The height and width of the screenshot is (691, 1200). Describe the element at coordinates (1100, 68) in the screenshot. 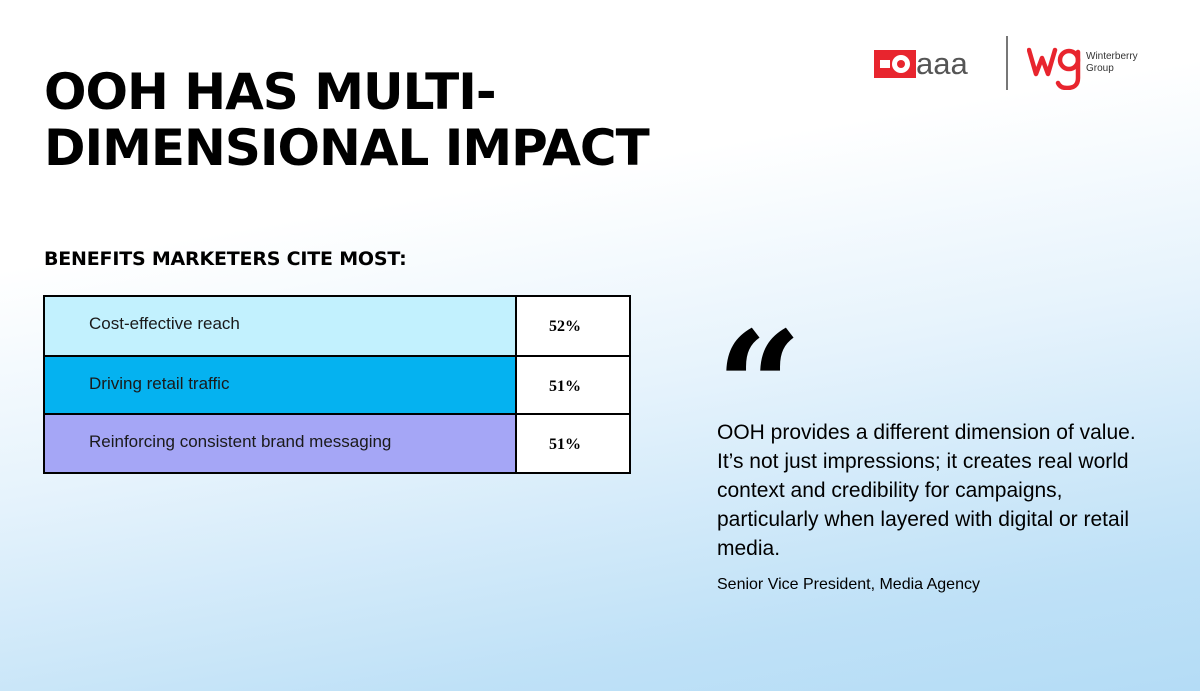

I see `winterberry-group: Group` at that location.